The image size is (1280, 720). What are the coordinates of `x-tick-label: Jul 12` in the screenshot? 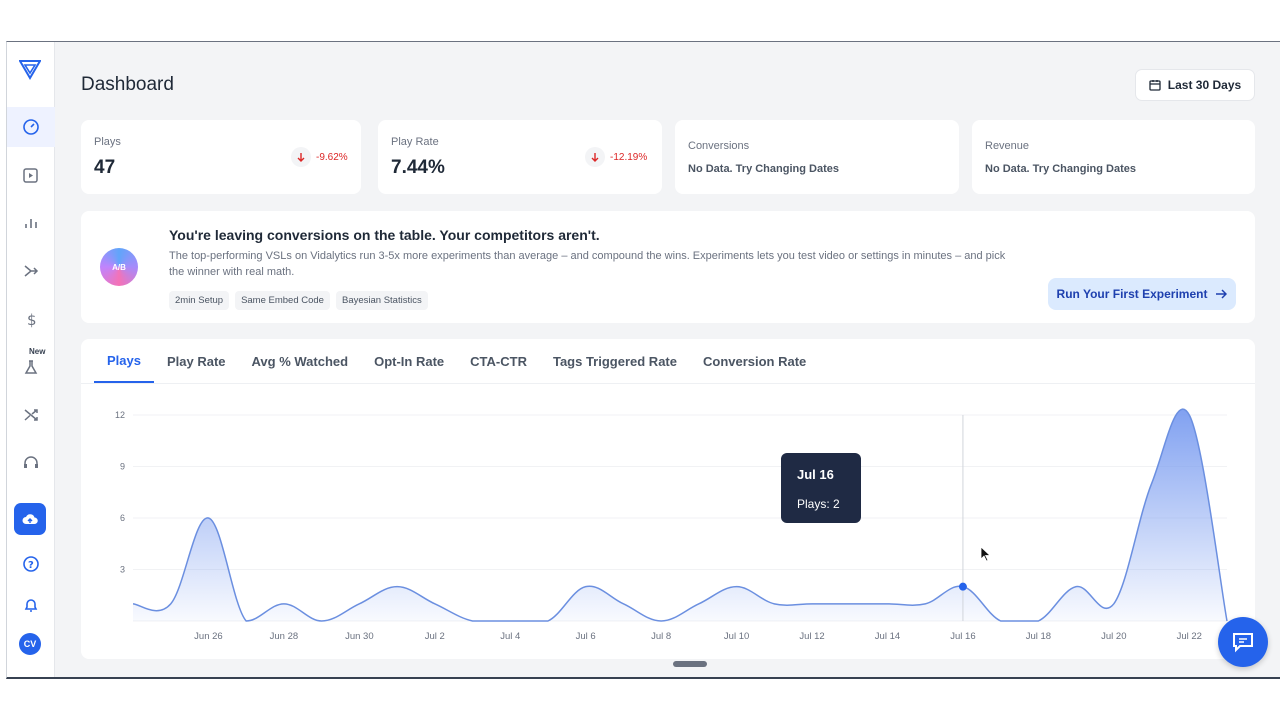 It's located at (811, 636).